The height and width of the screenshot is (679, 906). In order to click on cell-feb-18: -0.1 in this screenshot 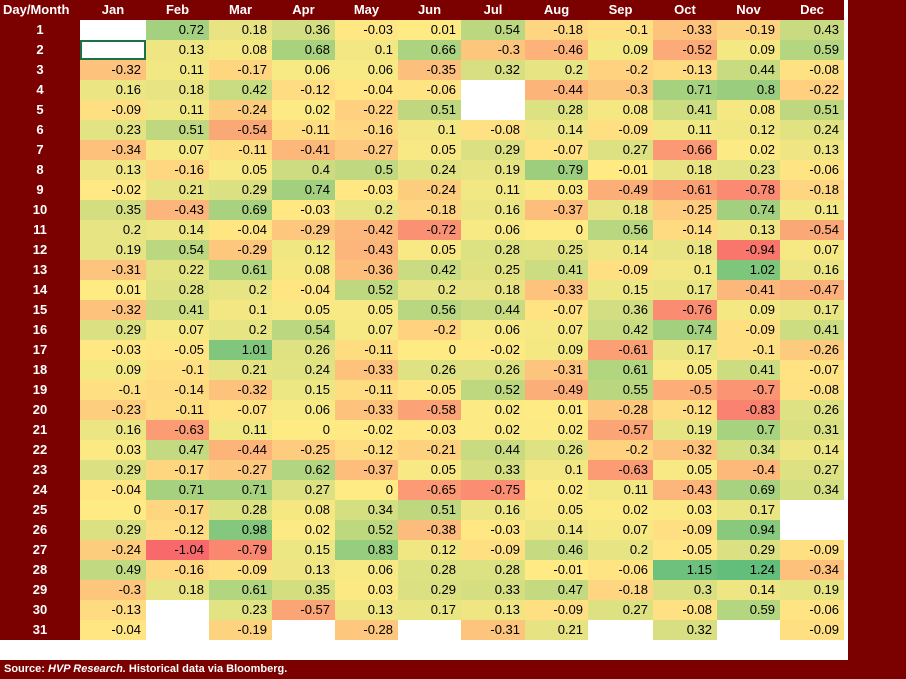, I will do `click(177, 370)`.